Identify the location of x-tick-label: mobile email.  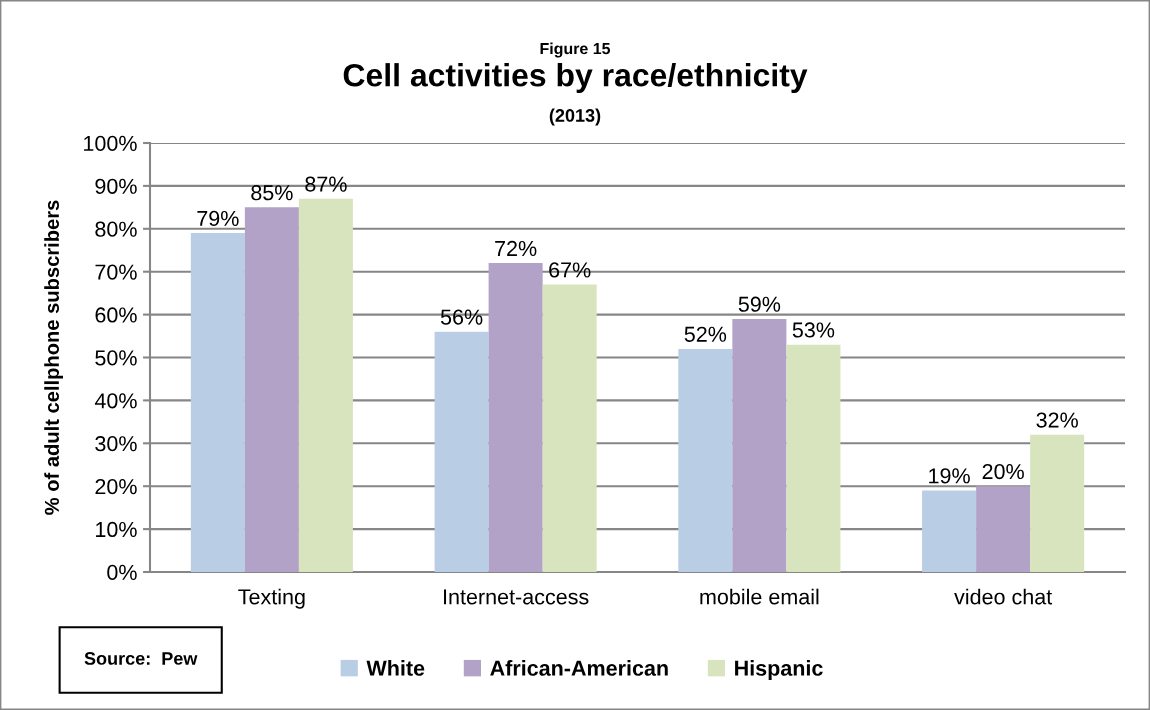
(759, 596).